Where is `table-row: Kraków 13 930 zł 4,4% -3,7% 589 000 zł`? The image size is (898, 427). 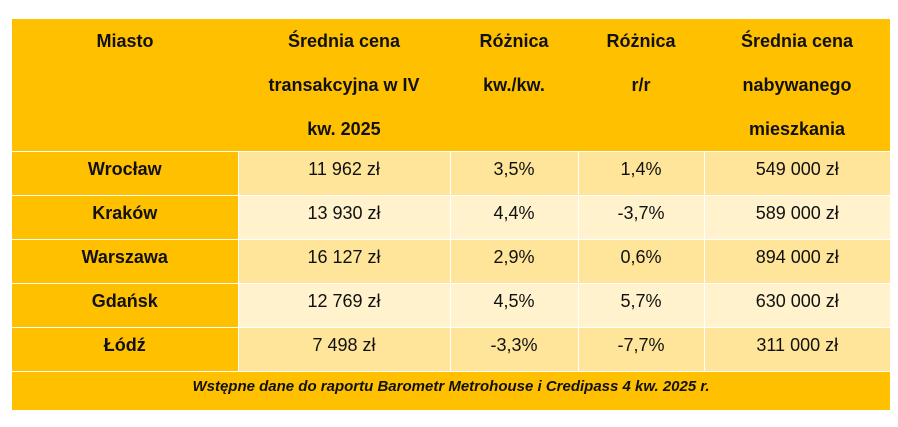
table-row: Kraków 13 930 zł 4,4% -3,7% 589 000 zł is located at coordinates (451, 217).